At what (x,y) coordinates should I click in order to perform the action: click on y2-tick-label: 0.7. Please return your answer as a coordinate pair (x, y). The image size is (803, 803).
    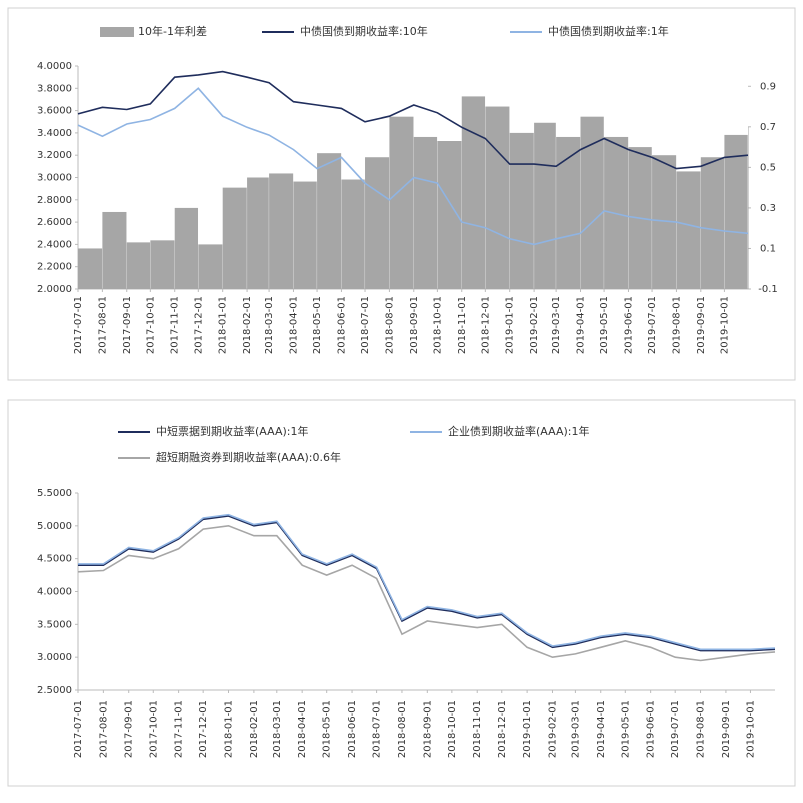
    Looking at the image, I should click on (768, 127).